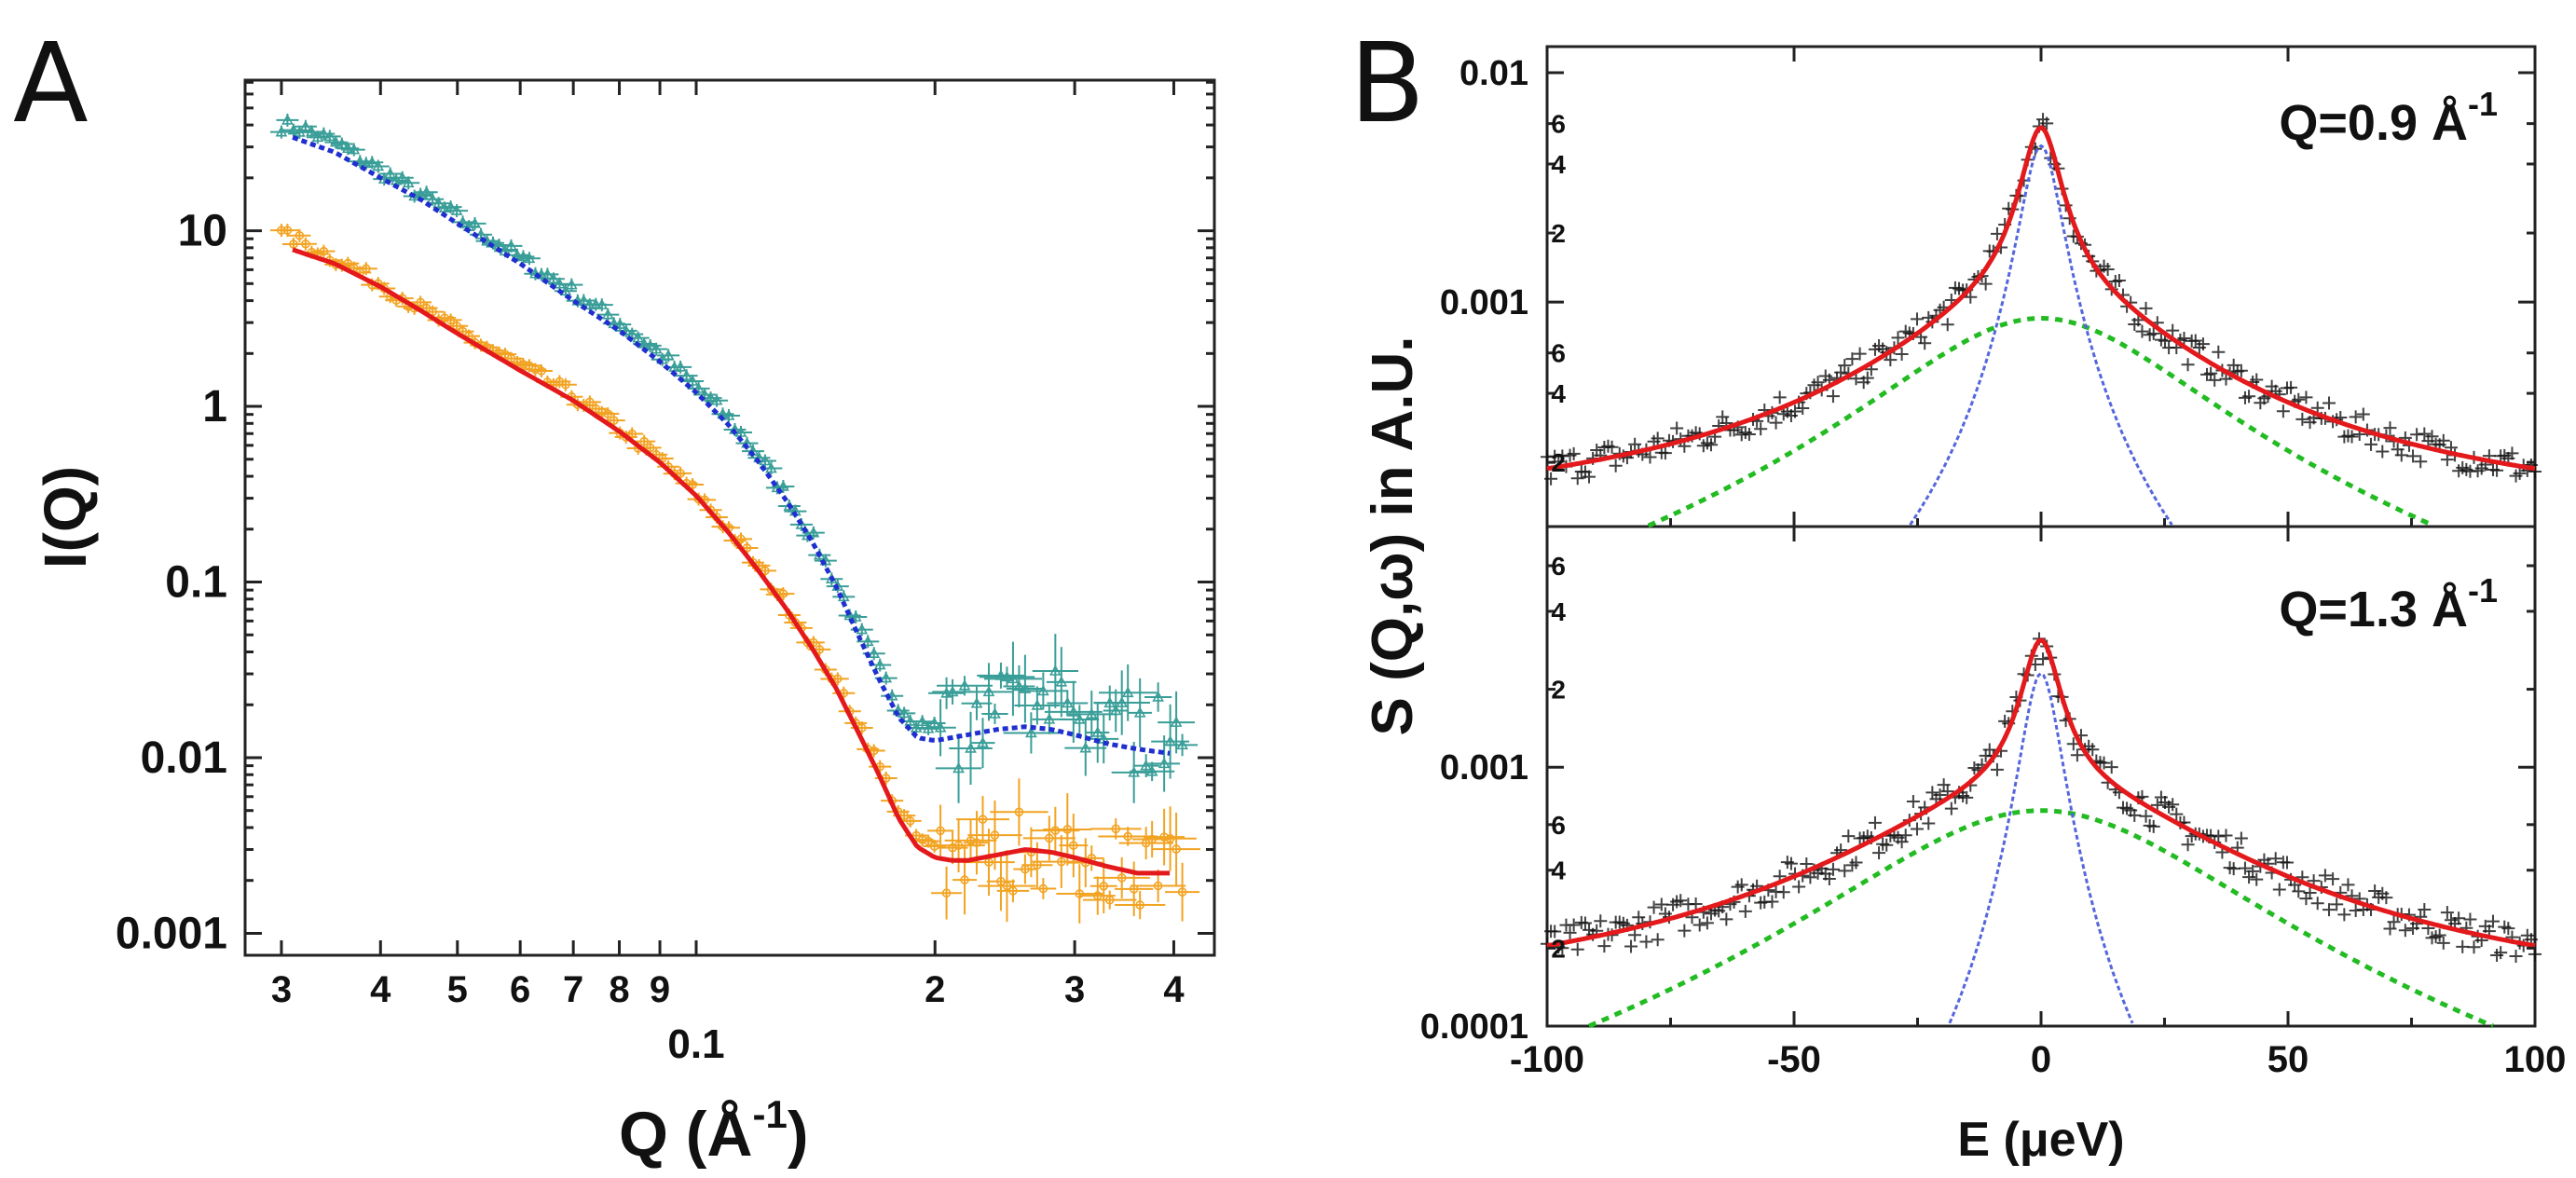  I want to click on panel-b-y-major-label: 0.001, so click(1484, 302).